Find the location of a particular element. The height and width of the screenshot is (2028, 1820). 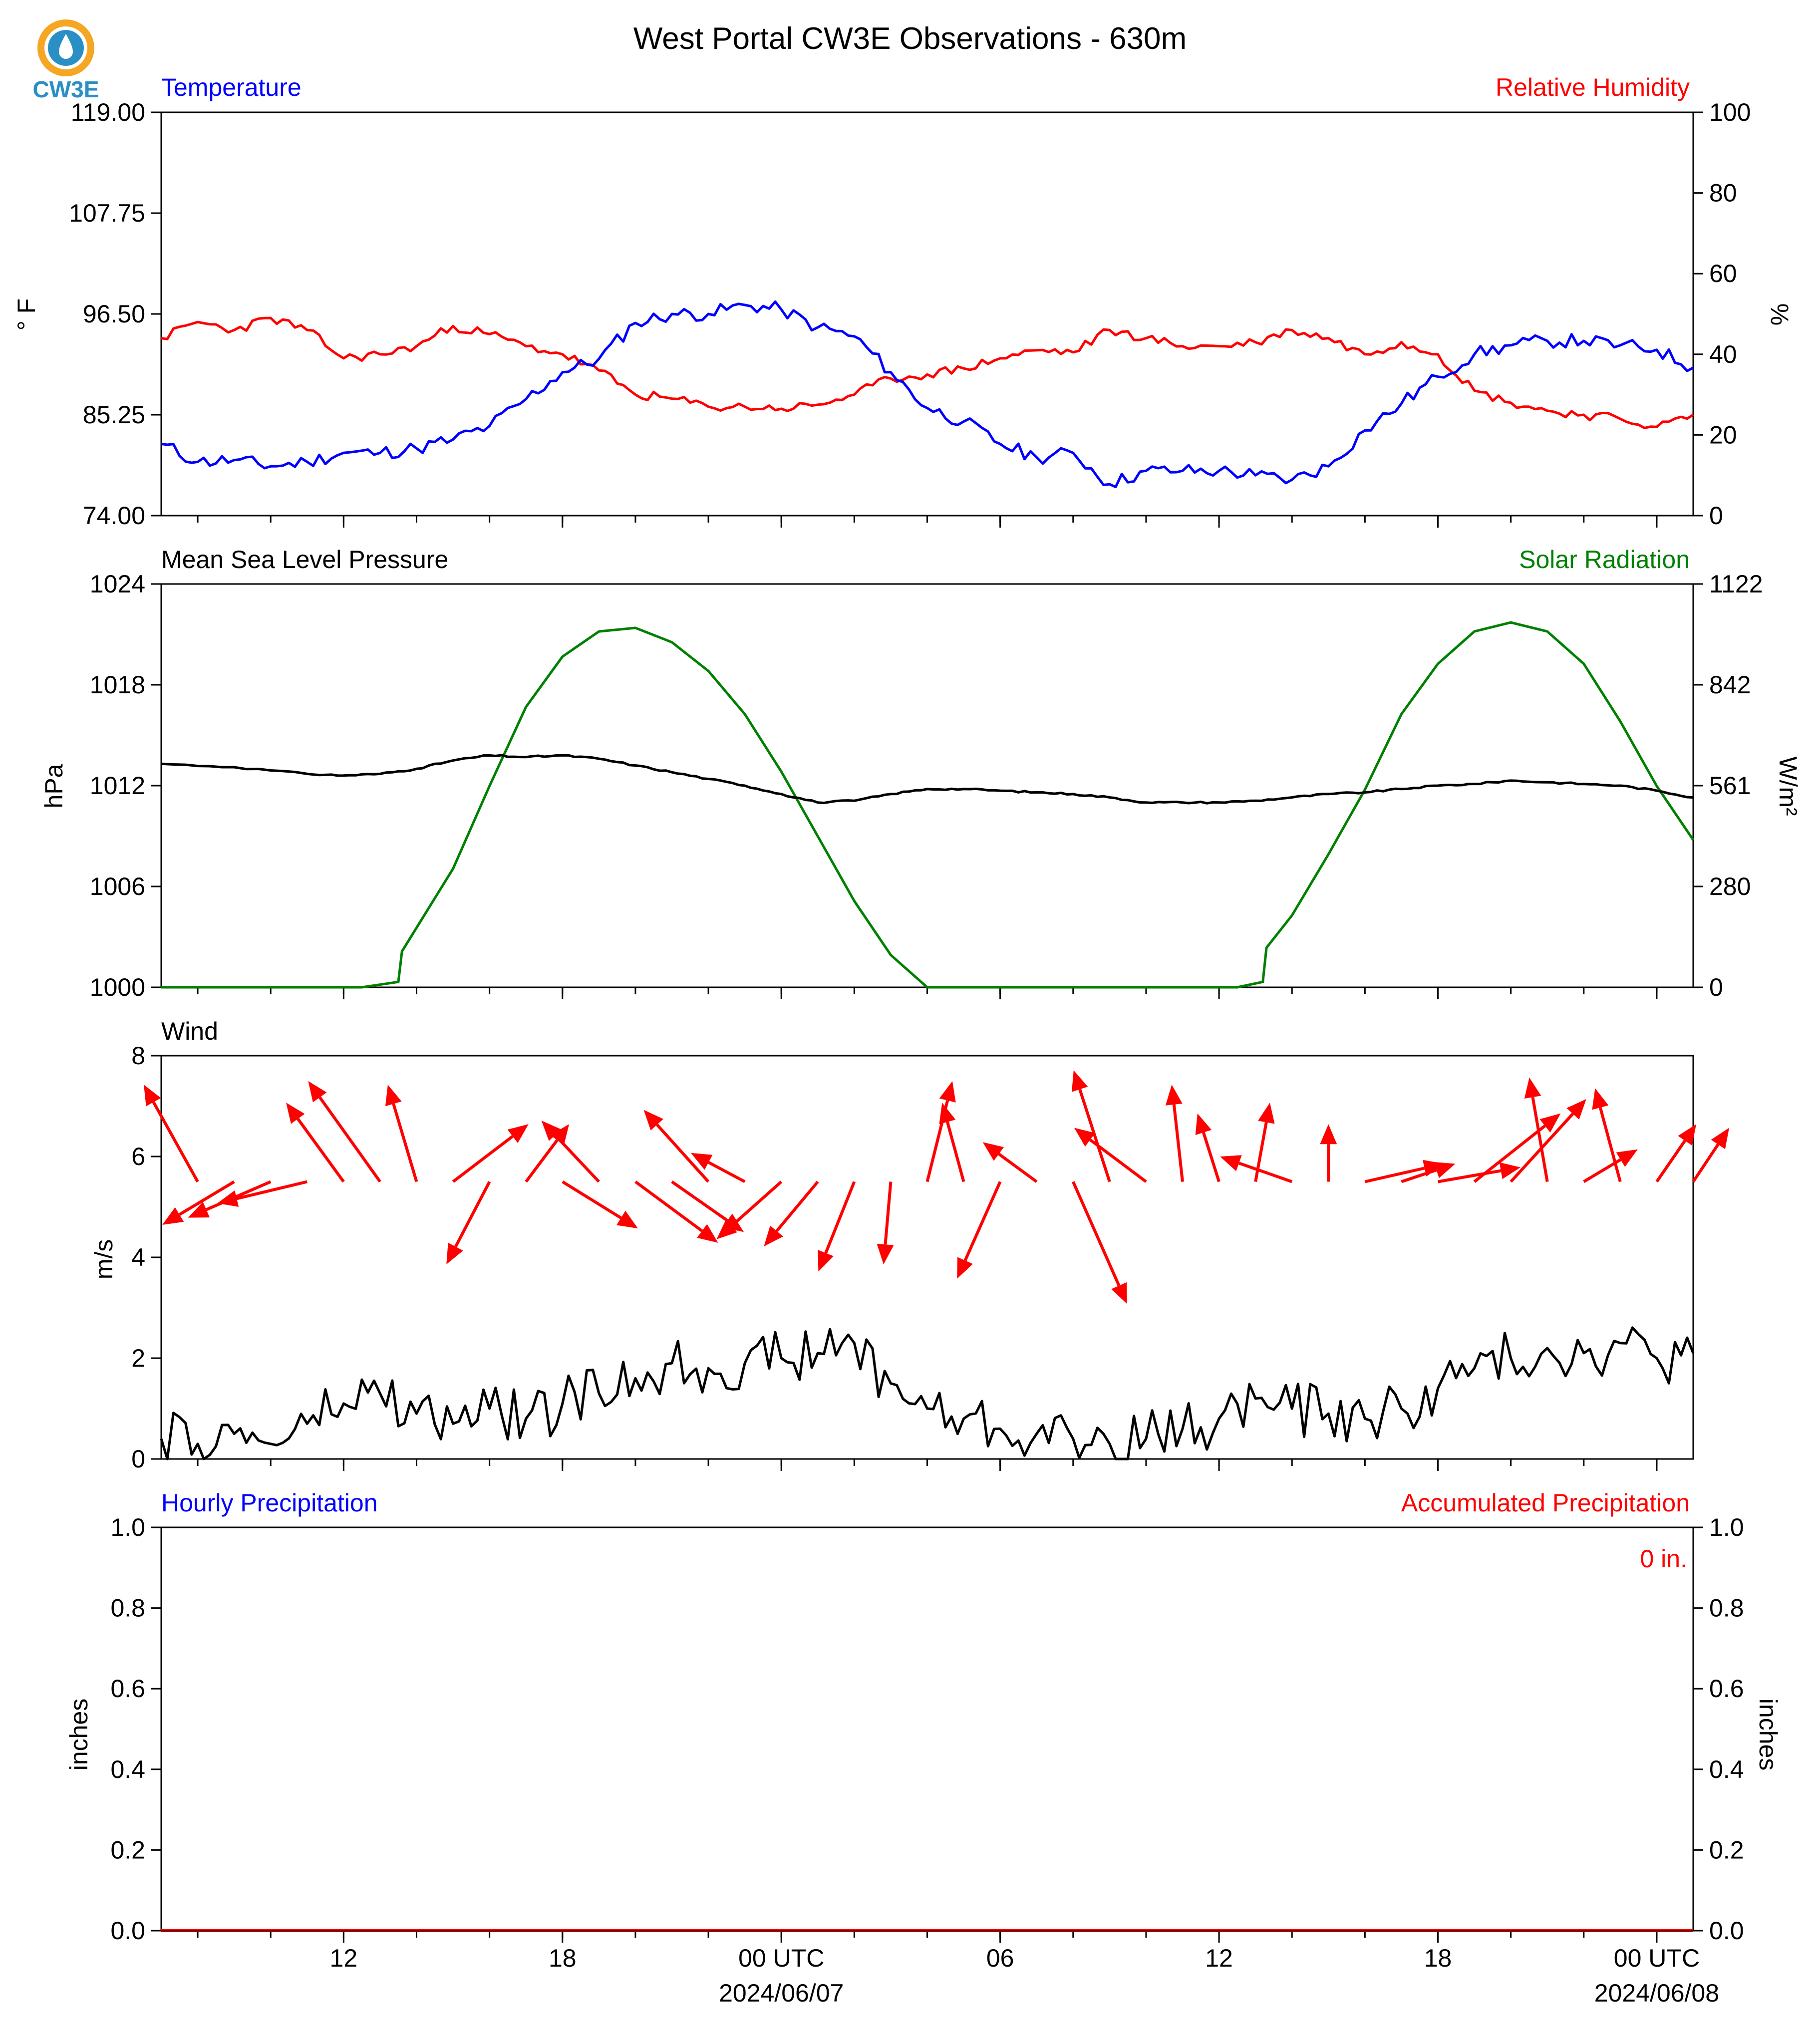

y-tick-label-left: 1006 is located at coordinates (117, 886).